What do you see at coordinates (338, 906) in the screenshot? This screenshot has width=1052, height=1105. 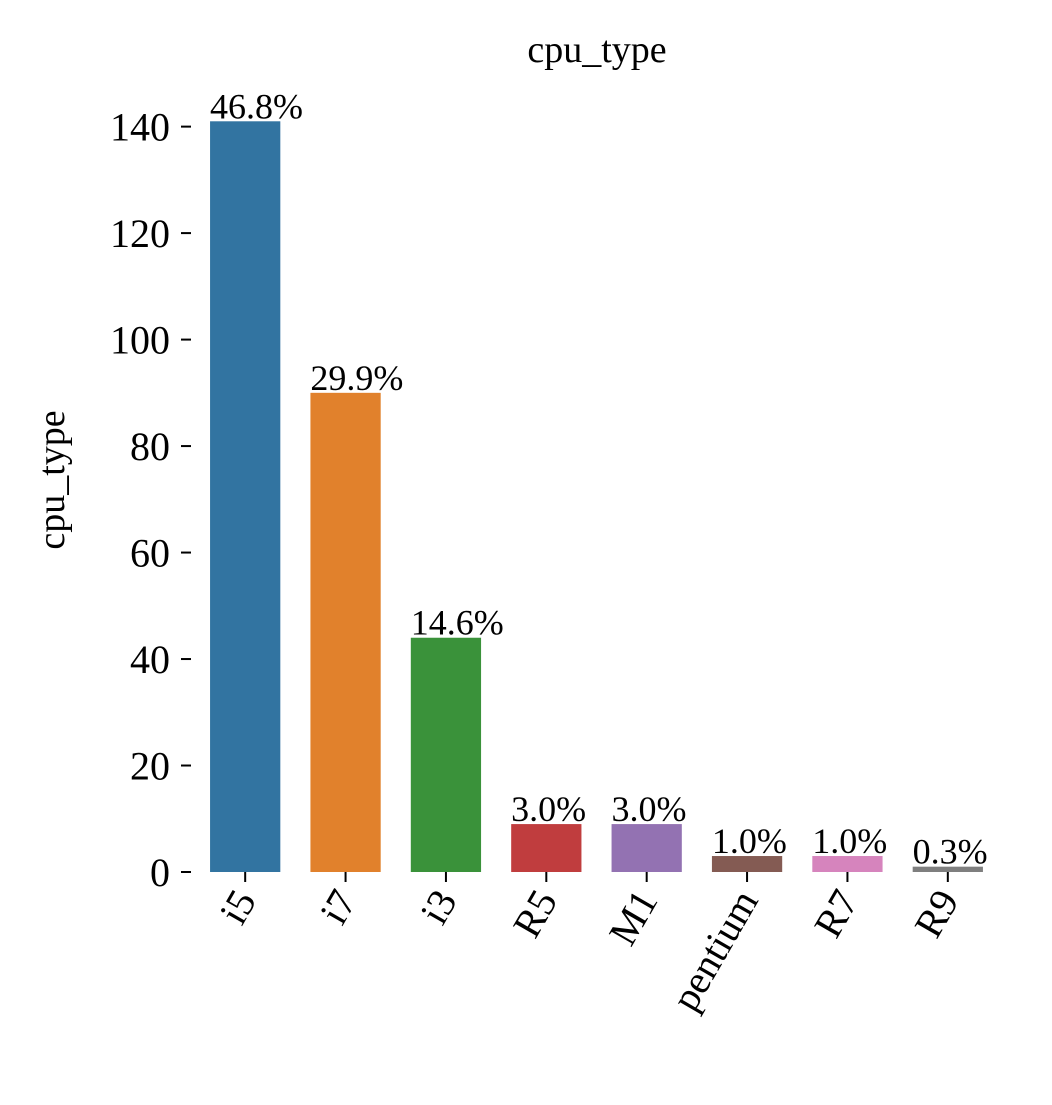 I see `x-tick-label: i7` at bounding box center [338, 906].